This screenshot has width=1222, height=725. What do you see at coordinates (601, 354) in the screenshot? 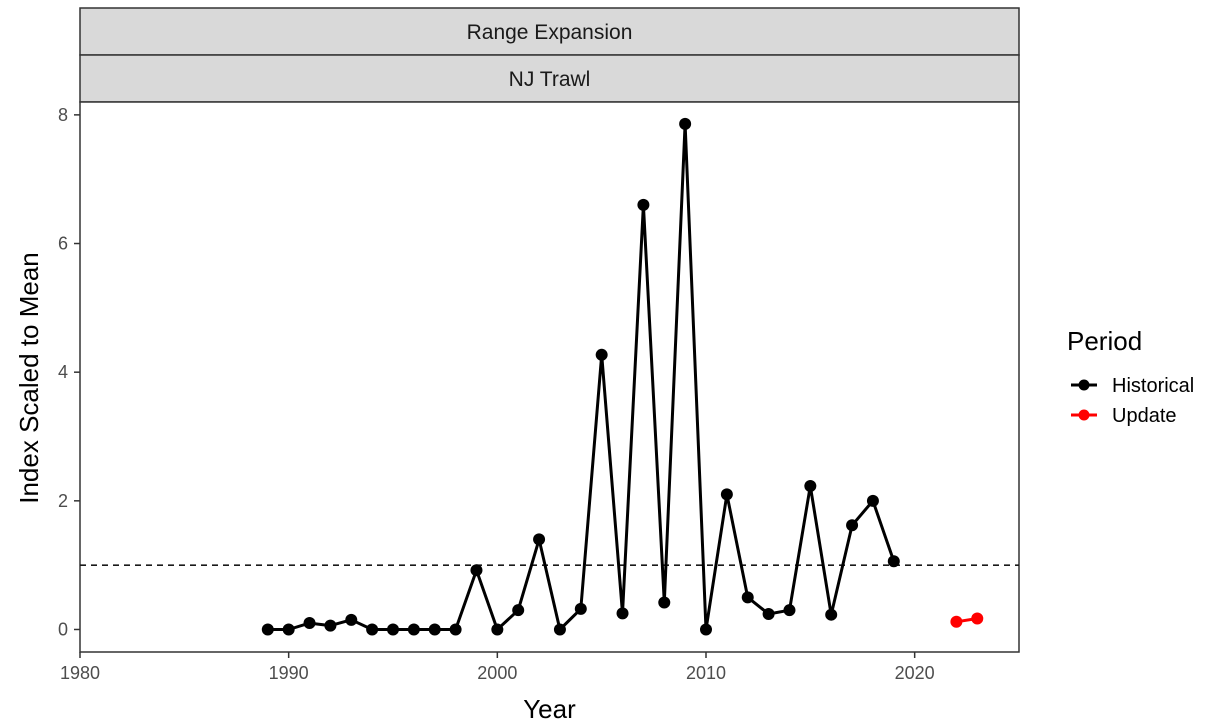
I see `point-historical-2005` at bounding box center [601, 354].